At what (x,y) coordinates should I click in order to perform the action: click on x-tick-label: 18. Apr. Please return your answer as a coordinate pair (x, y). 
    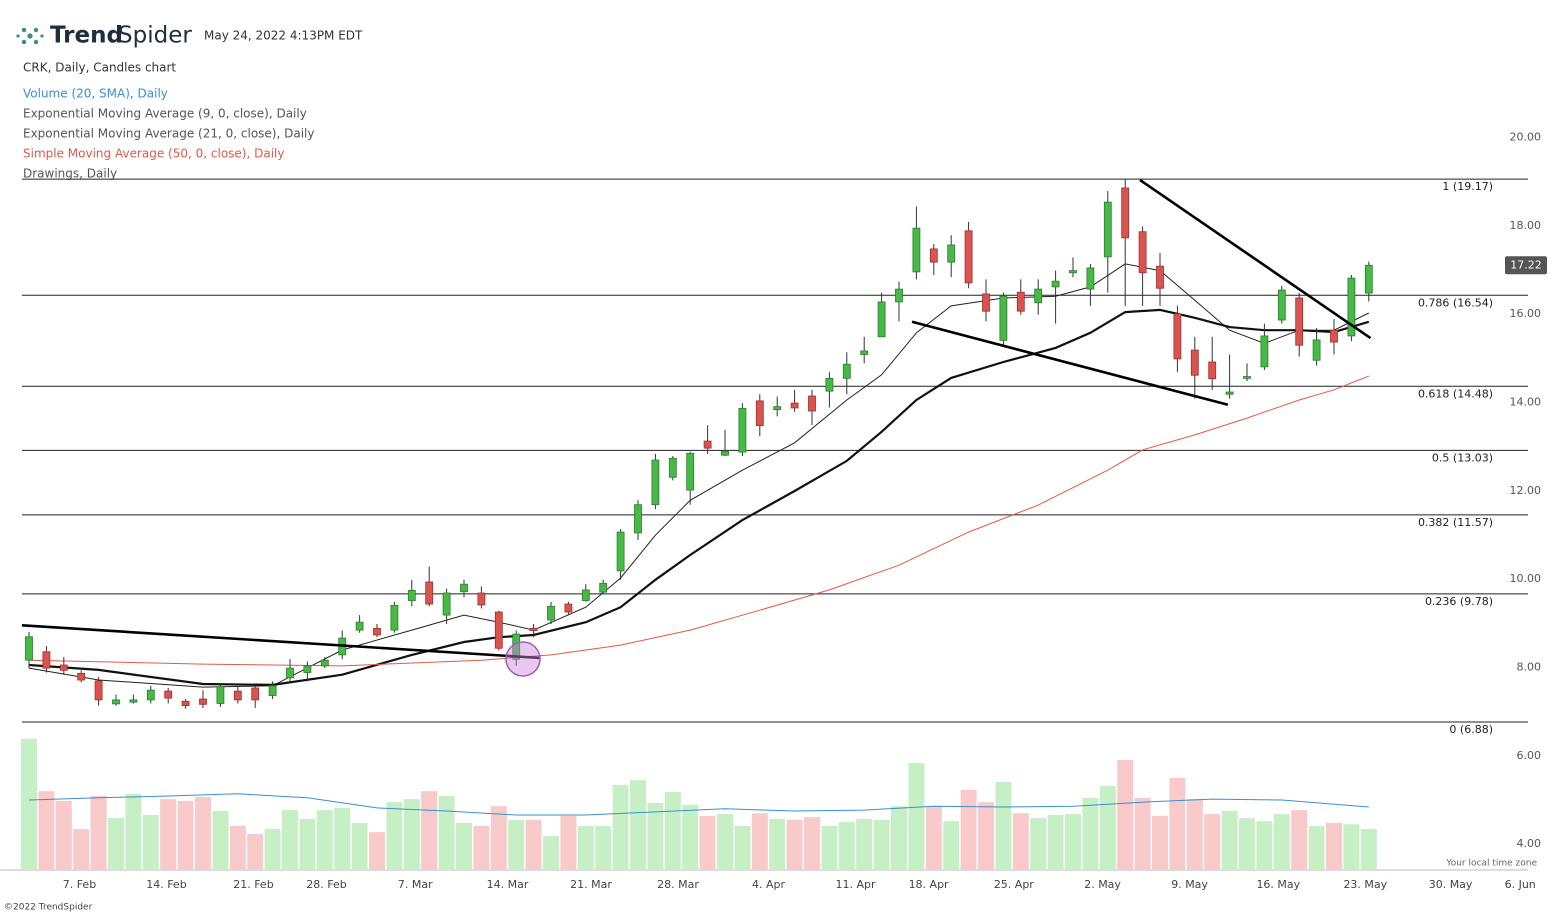
    Looking at the image, I should click on (929, 884).